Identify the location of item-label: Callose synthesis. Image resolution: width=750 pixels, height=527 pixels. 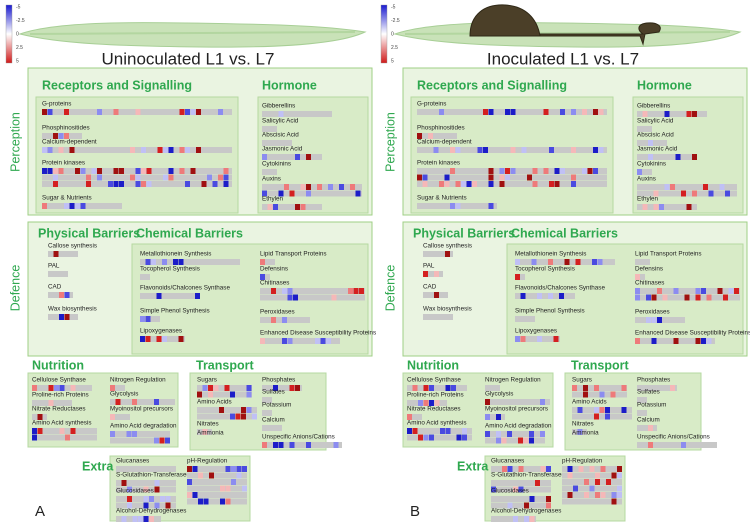
(72, 246).